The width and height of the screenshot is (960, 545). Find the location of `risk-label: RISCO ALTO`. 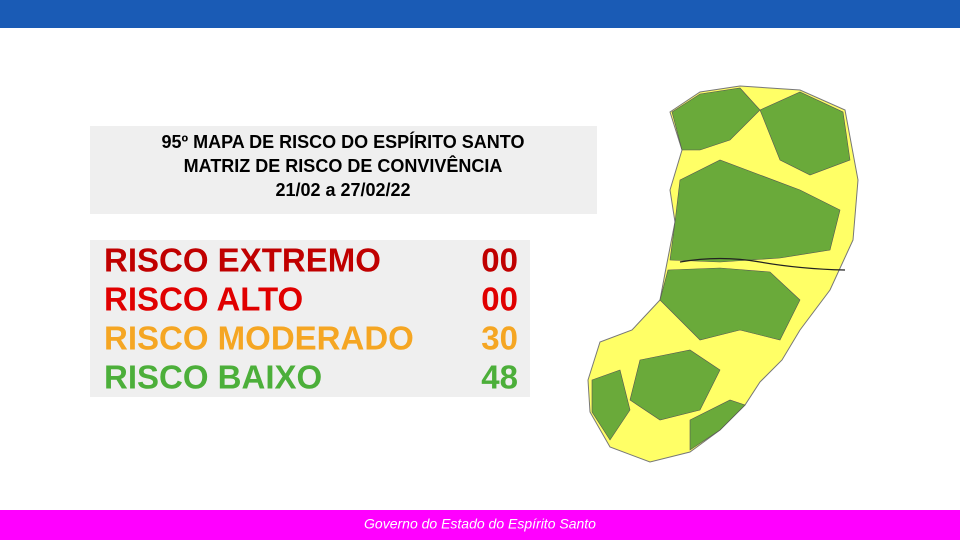

risk-label: RISCO ALTO is located at coordinates (203, 299).